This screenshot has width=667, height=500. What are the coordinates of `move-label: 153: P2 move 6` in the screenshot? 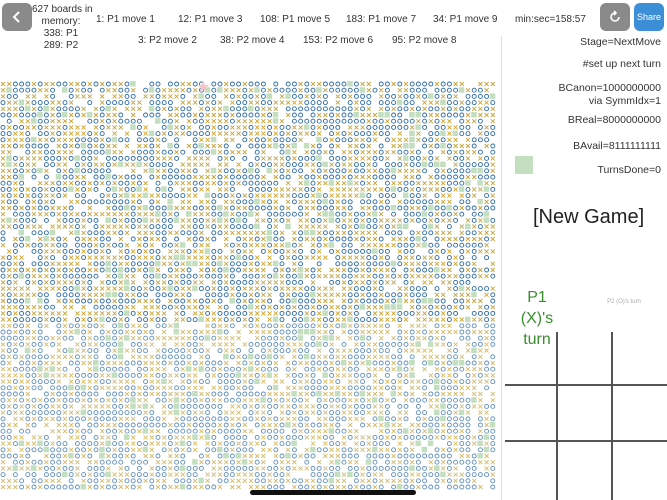 It's located at (338, 40).